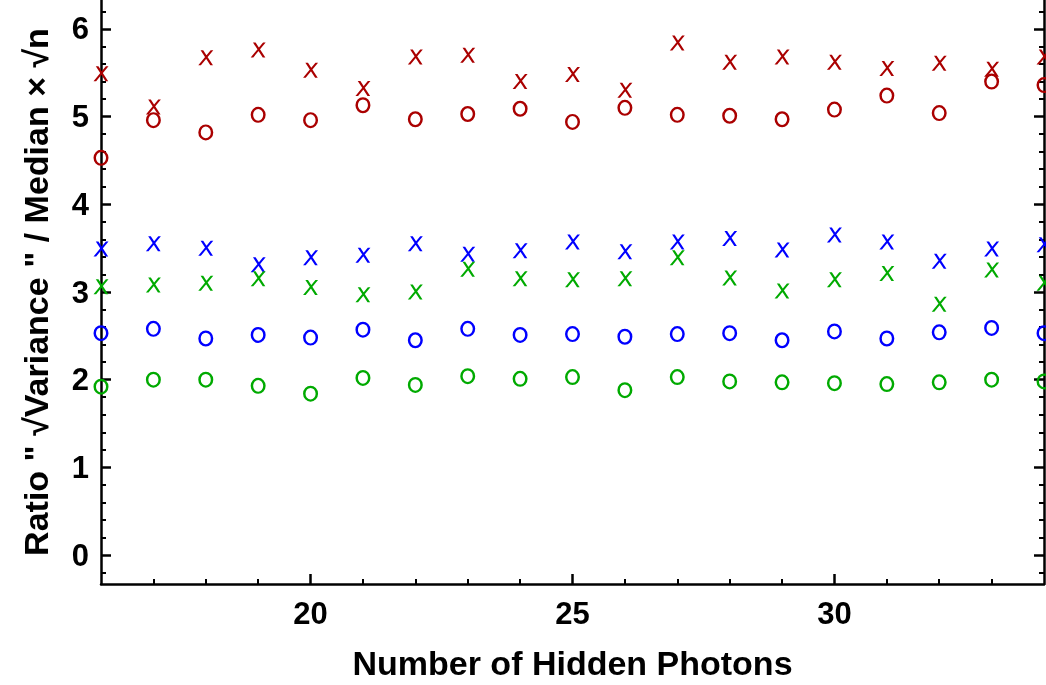  I want to click on y-axis-title: Ratio " √Variance " / Median × √n, so click(36, 292).